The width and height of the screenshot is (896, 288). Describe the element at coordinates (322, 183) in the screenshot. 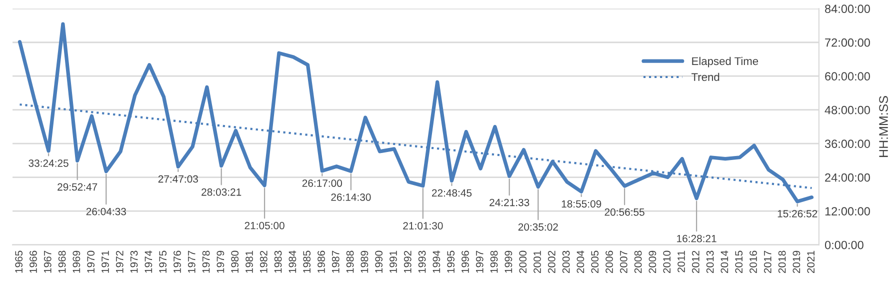

I see `annotation: 26:17:00` at that location.